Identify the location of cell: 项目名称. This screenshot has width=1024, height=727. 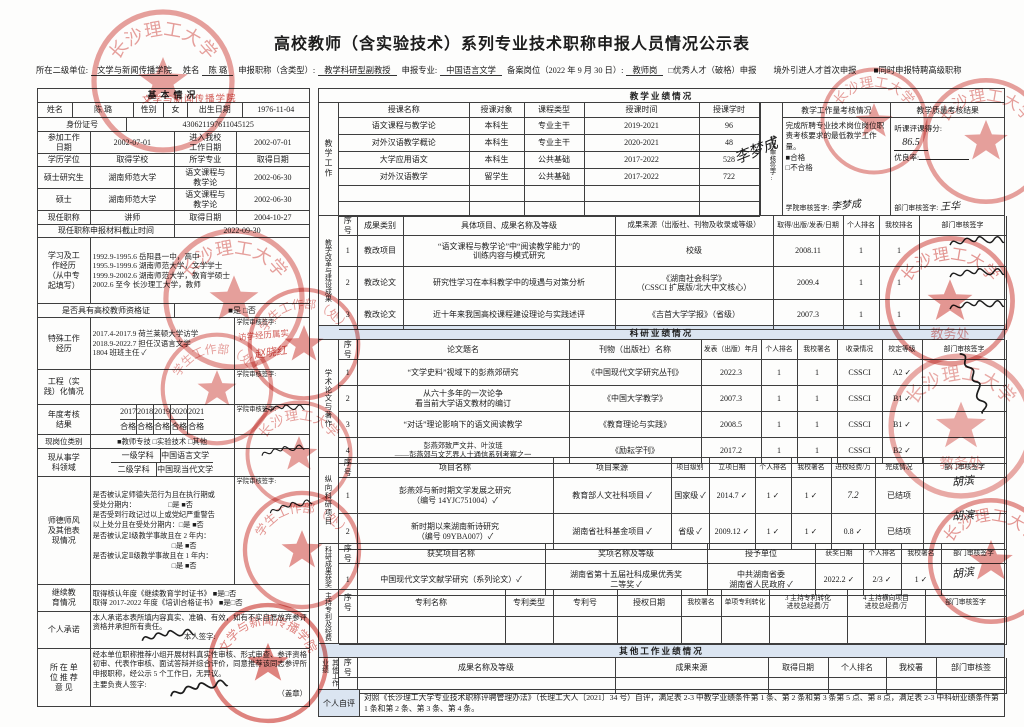
(455, 468).